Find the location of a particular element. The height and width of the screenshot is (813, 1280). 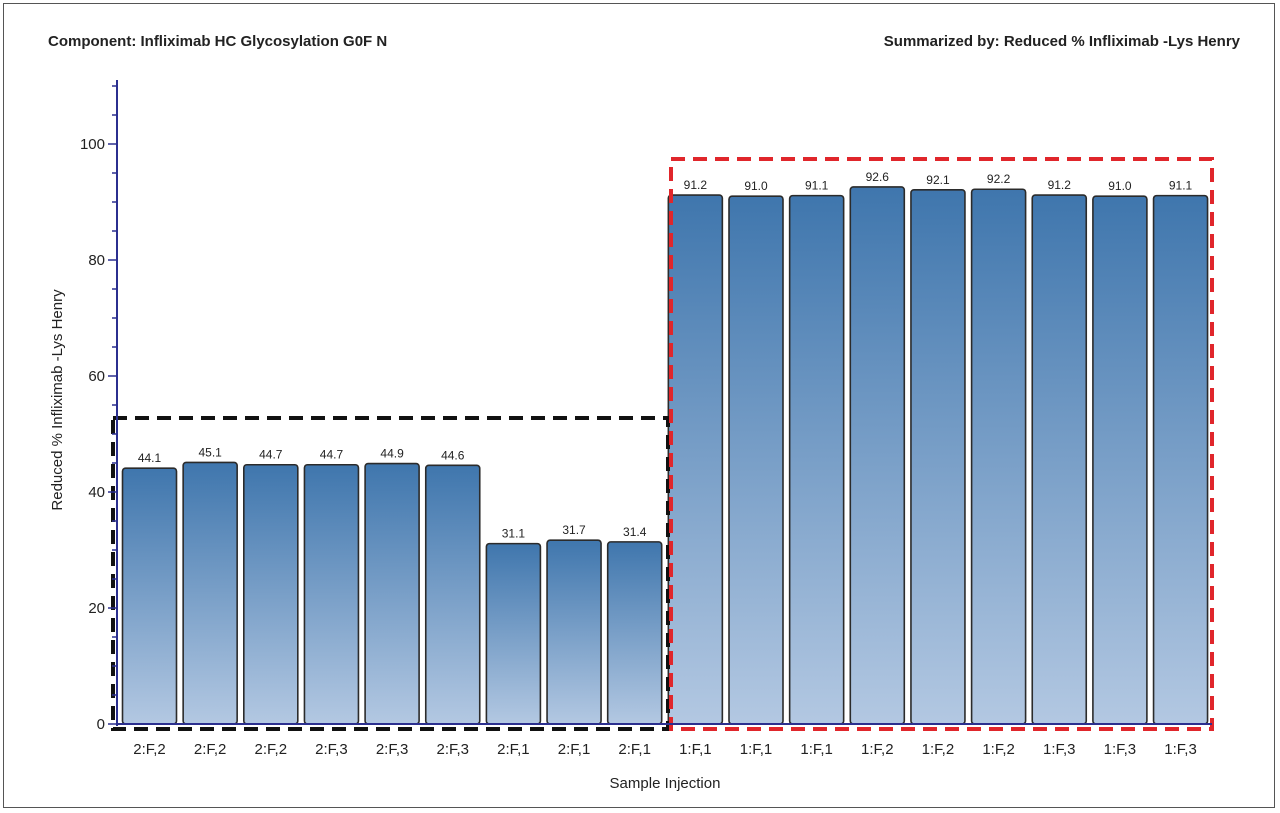

bar-value-label: 45.1 is located at coordinates (210, 452).